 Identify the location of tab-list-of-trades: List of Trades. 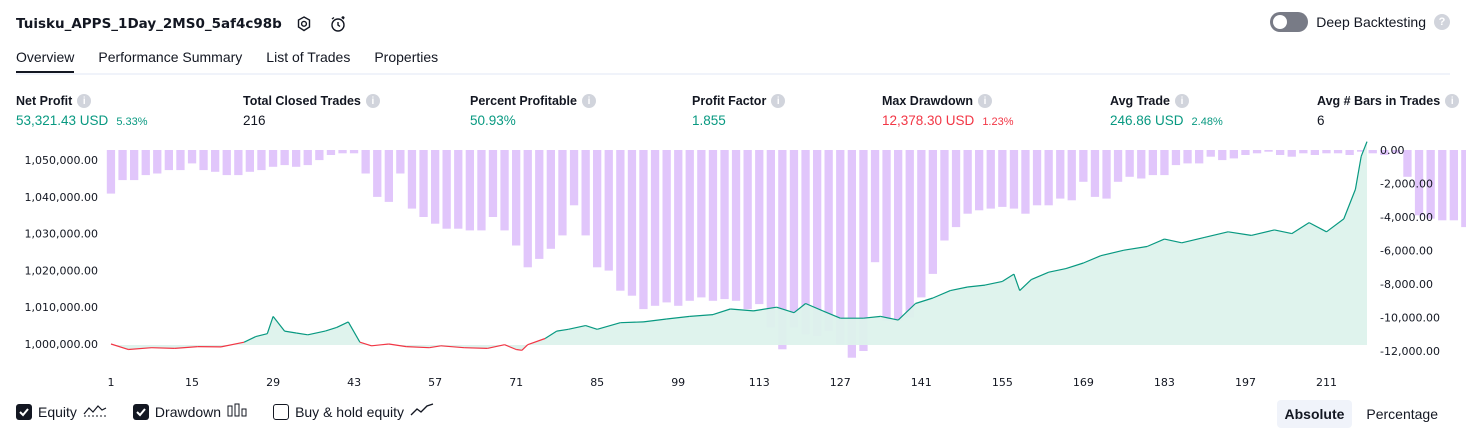
(308, 57).